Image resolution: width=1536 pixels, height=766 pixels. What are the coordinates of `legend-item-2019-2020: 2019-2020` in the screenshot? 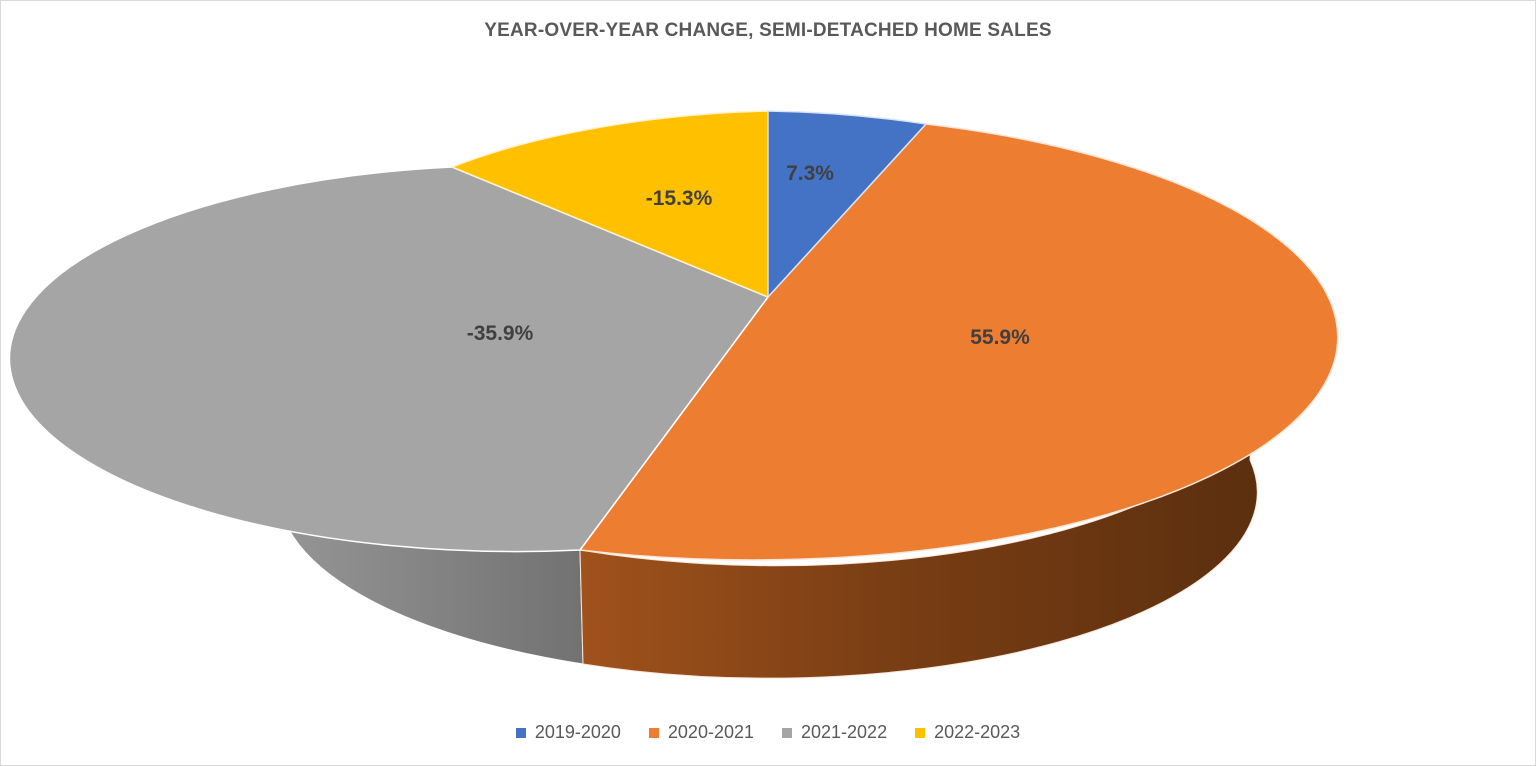 It's located at (568, 732).